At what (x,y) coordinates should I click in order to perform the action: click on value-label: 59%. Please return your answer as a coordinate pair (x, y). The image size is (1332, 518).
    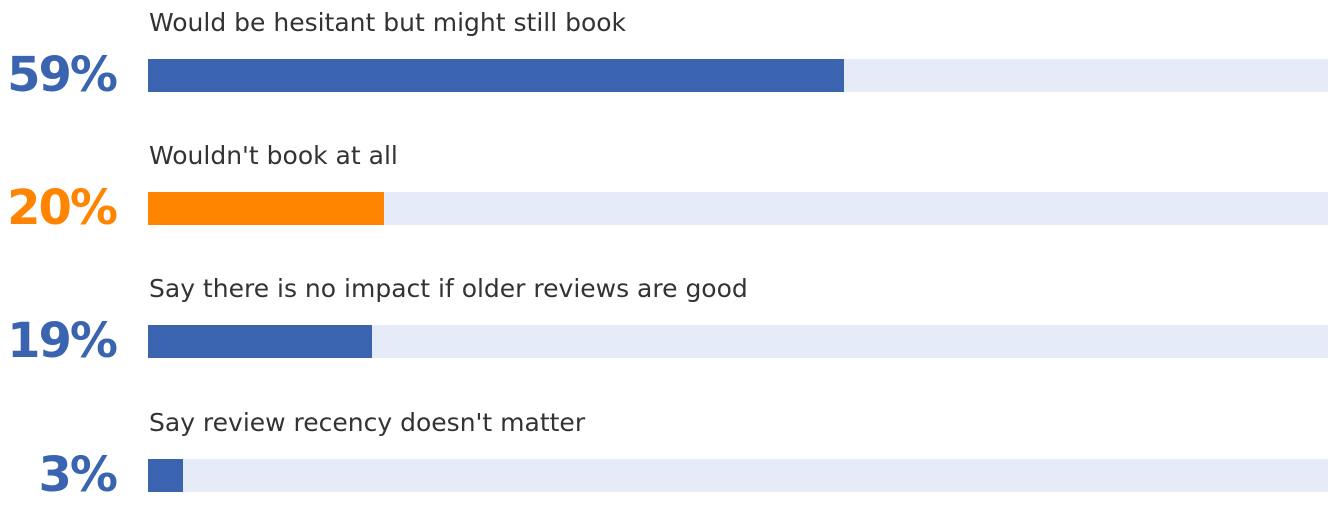
    Looking at the image, I should click on (62, 75).